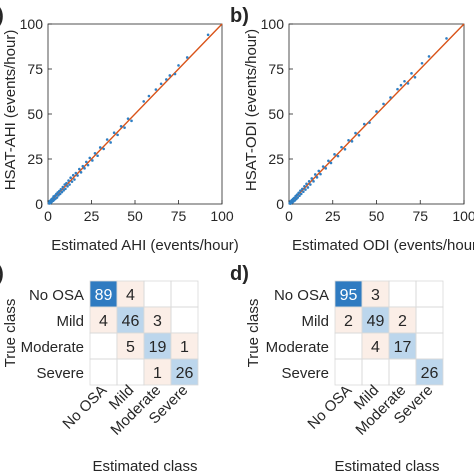 The image size is (474, 474). I want to click on y-axis-label: HSAT-AHI (events/hour), so click(10, 110).